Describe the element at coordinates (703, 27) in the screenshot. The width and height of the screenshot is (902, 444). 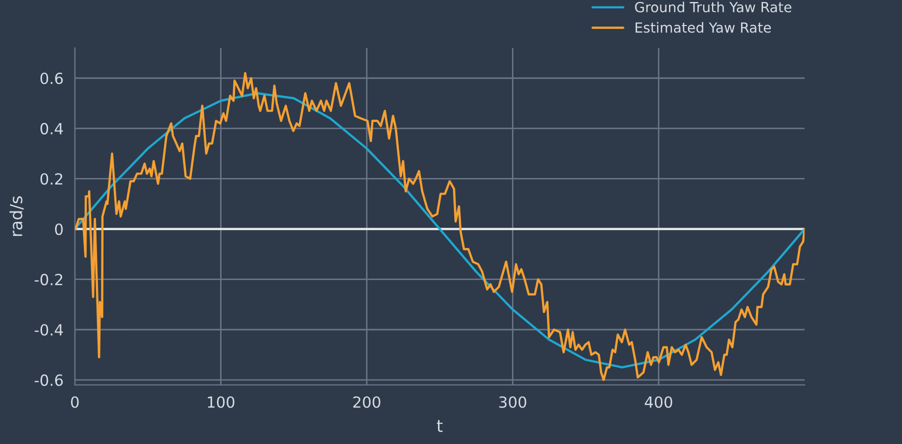
I see `legend-label: Estimated Yaw Rate` at that location.